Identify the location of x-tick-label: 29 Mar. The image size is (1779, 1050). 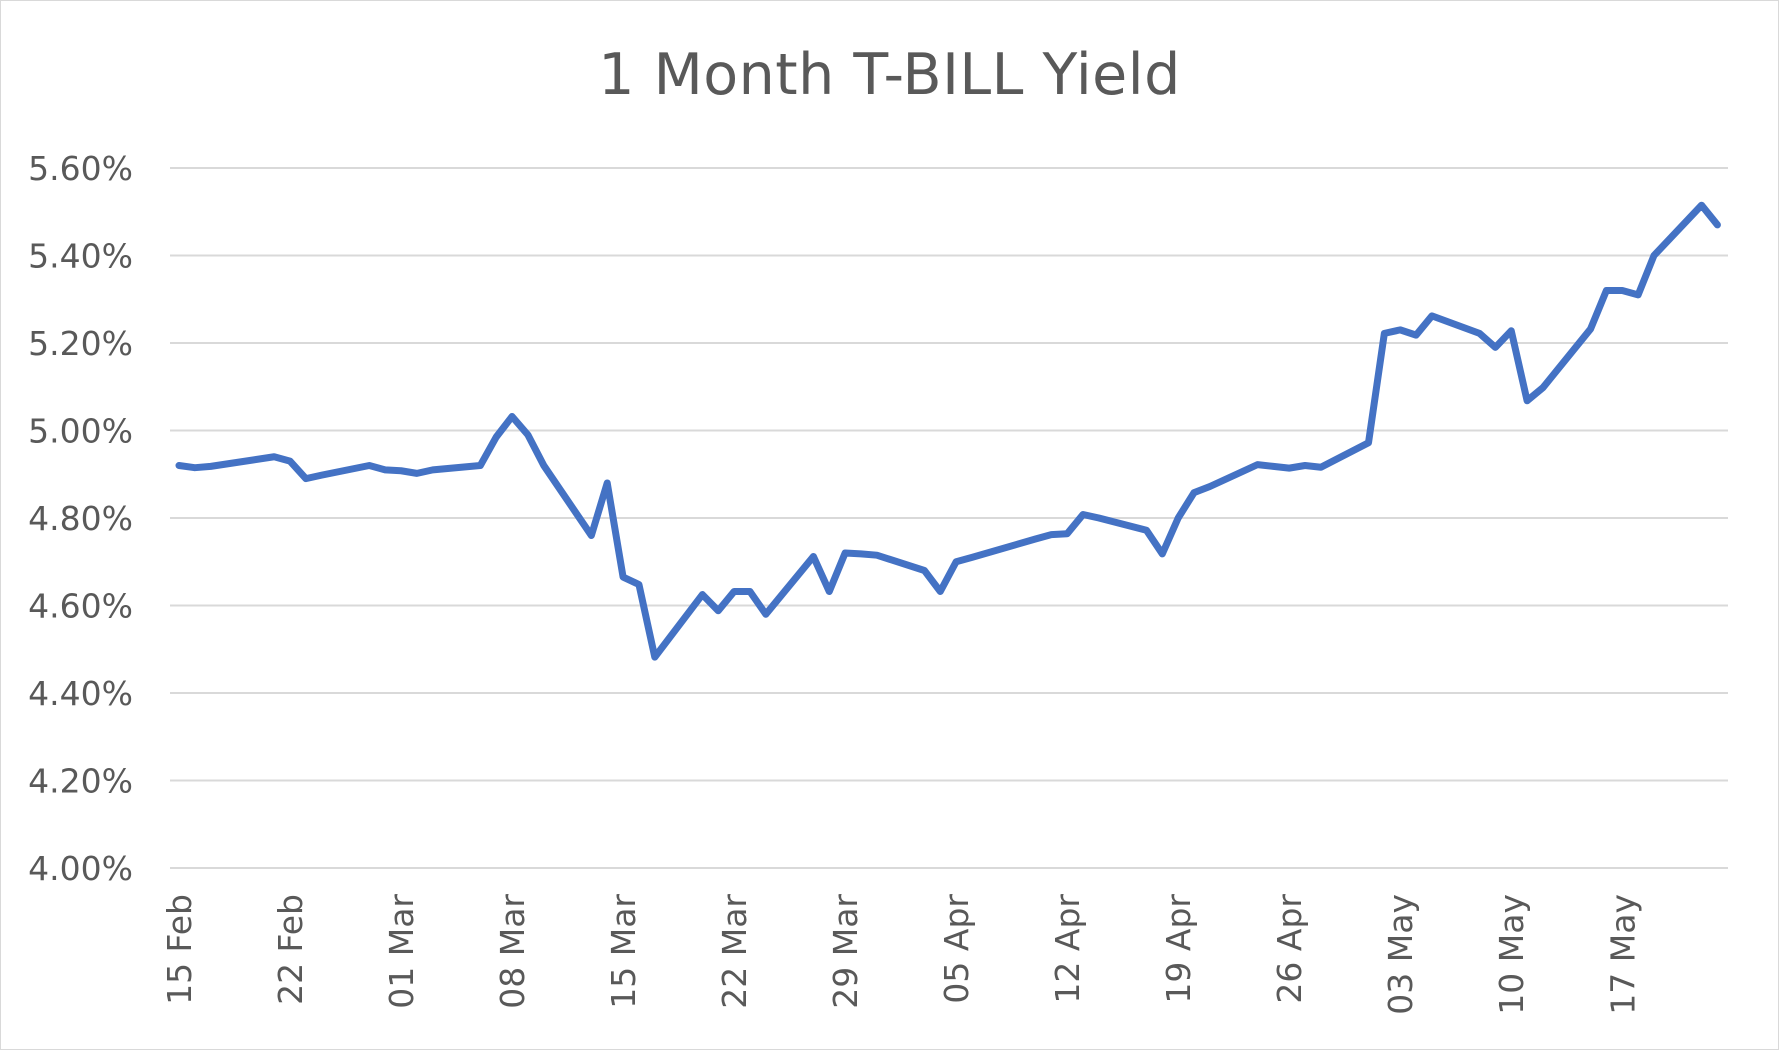
(845, 951).